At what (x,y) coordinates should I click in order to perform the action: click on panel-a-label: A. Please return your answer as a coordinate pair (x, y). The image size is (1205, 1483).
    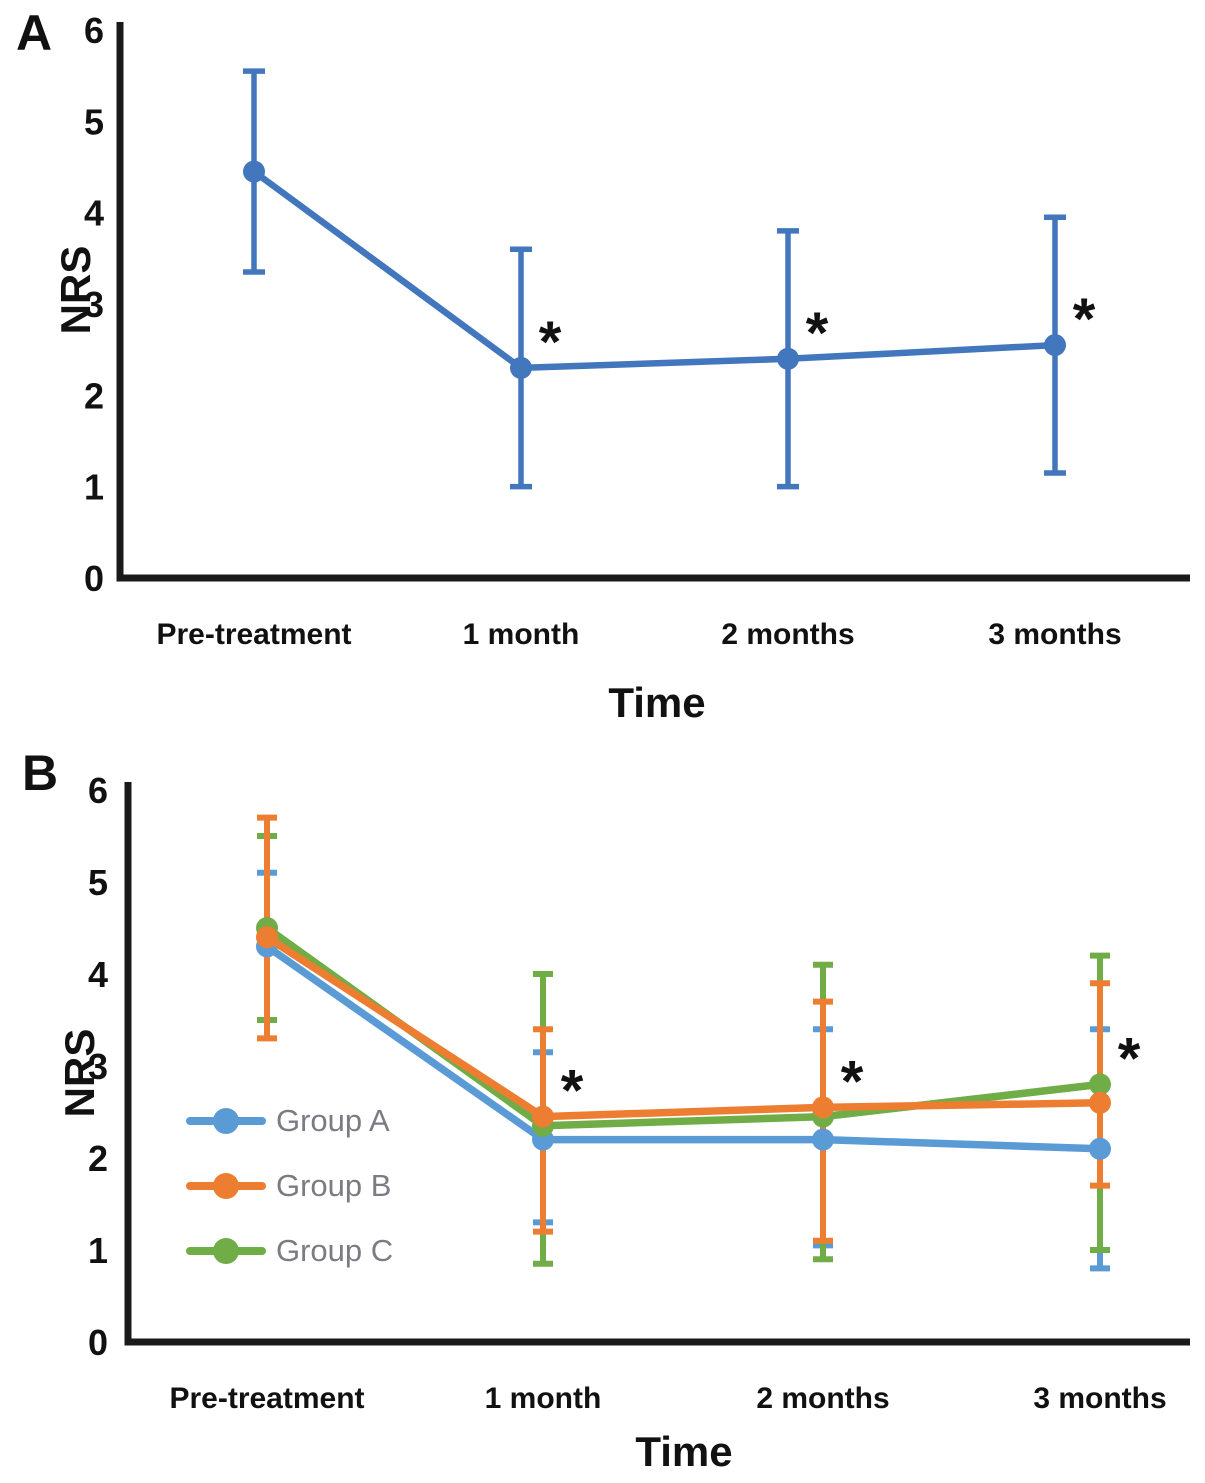
    Looking at the image, I should click on (34, 33).